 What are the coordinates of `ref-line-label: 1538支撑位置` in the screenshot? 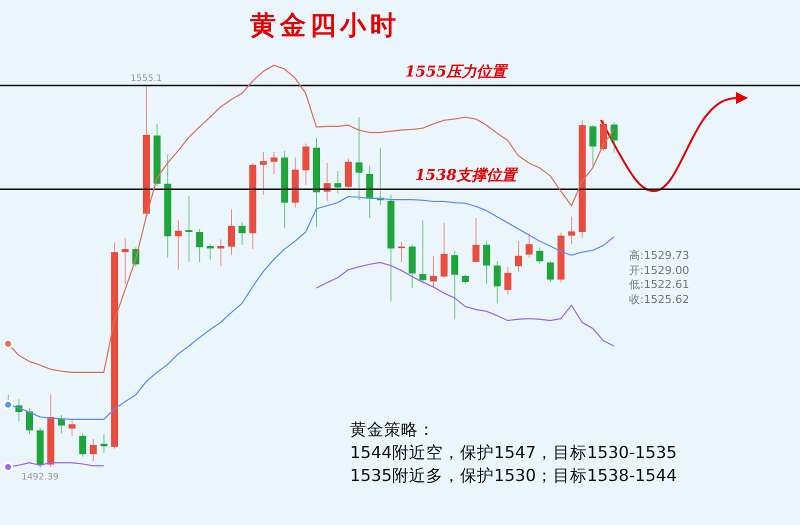 It's located at (467, 175).